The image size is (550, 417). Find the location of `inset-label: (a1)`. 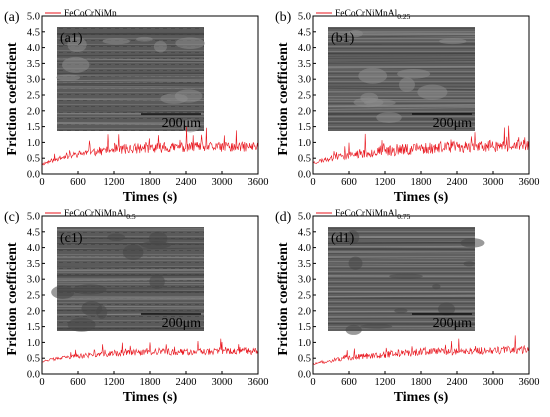

inset-label: (a1) is located at coordinates (71, 38).